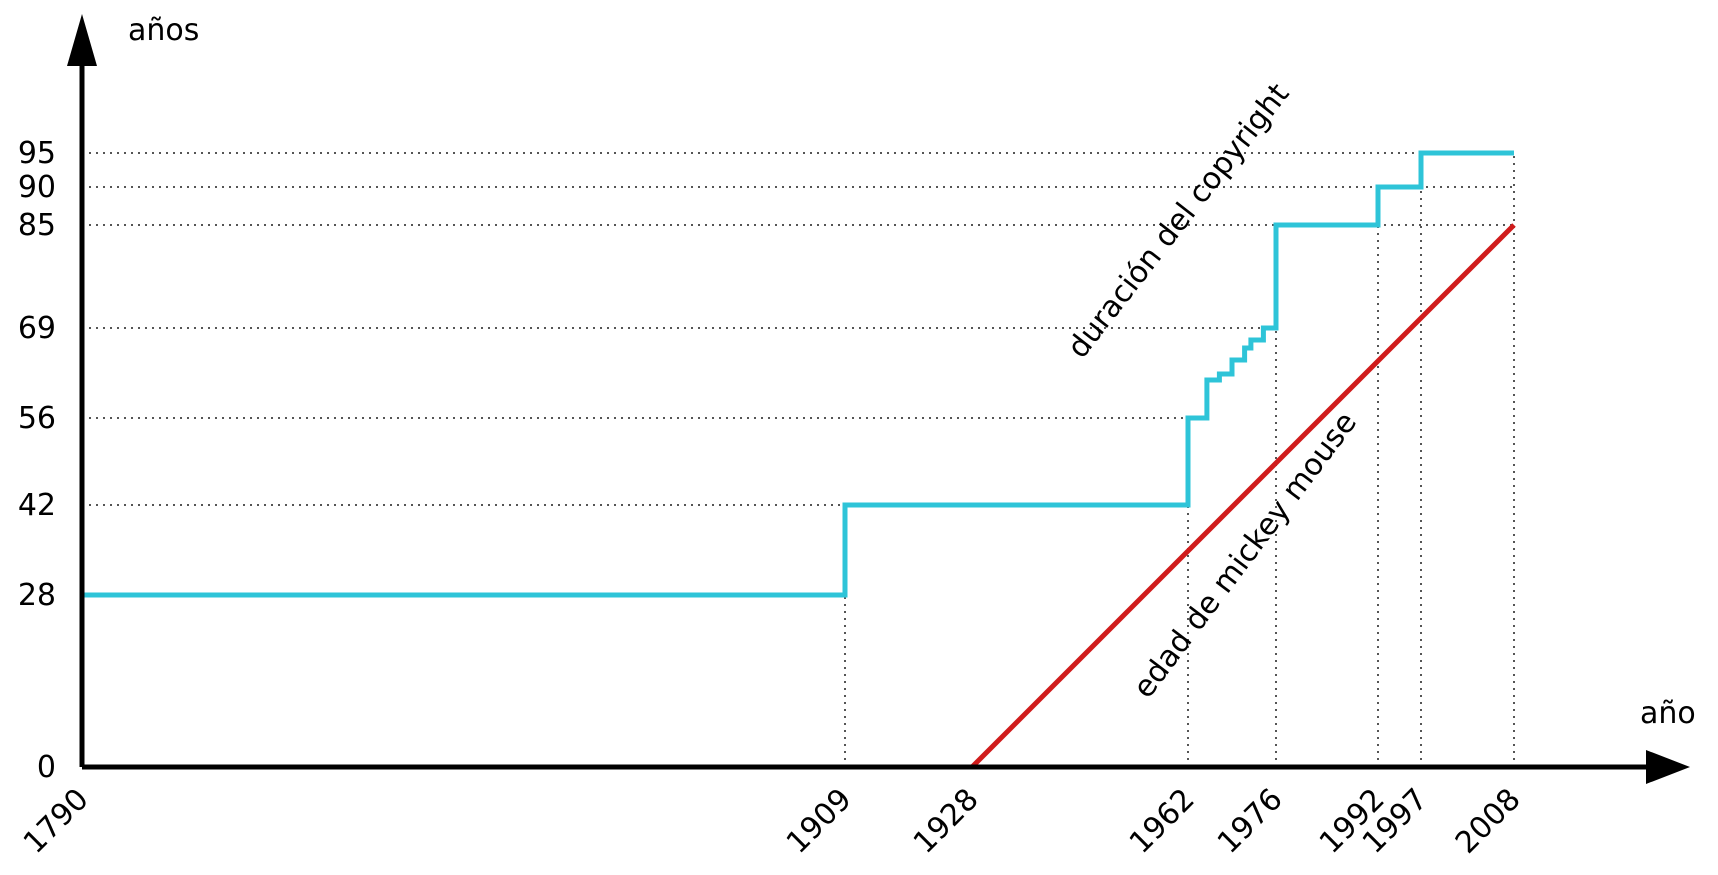  I want to click on y-tick-label: 56, so click(37, 418).